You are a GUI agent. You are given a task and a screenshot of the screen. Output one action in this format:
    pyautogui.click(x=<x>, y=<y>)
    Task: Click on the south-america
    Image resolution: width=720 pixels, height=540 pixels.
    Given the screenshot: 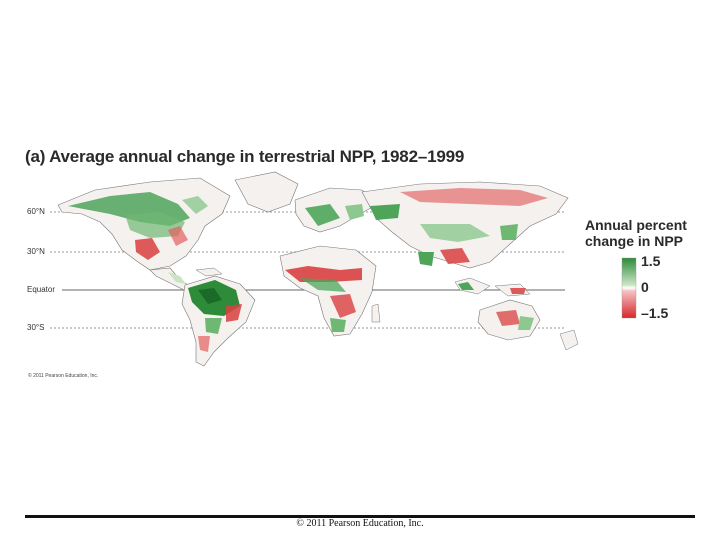 What is the action you would take?
    pyautogui.click(x=218, y=321)
    